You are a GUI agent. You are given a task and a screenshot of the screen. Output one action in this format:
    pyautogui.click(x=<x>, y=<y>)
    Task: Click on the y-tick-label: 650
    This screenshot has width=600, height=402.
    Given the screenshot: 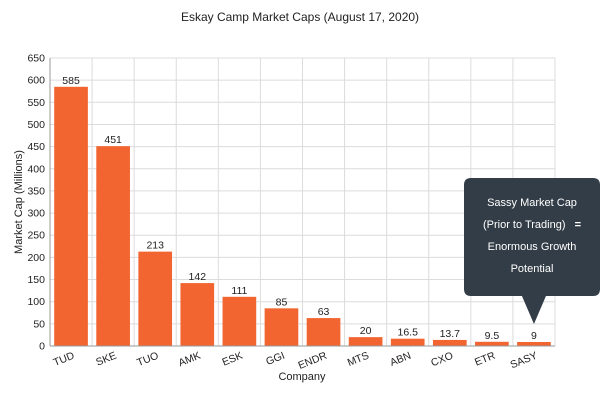 What is the action you would take?
    pyautogui.click(x=36, y=59)
    